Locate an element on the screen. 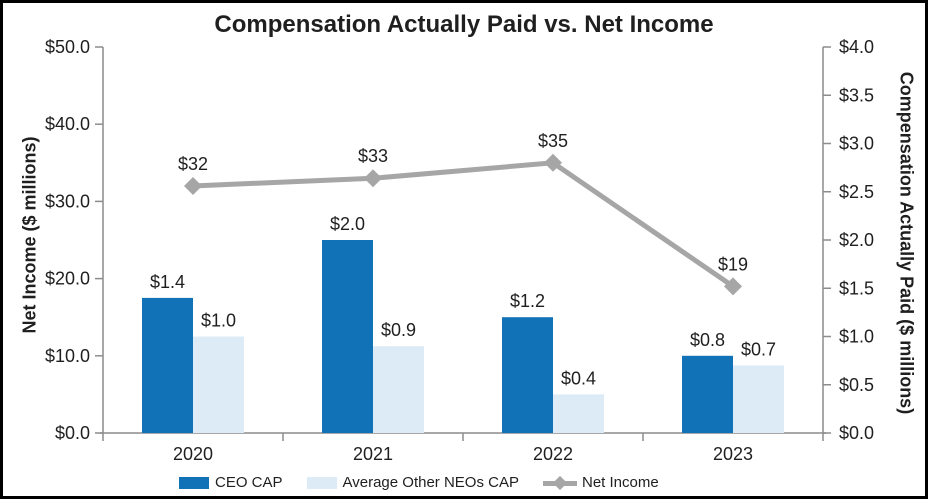  legend-label-ceo-cap: CEO CAP is located at coordinates (249, 482).